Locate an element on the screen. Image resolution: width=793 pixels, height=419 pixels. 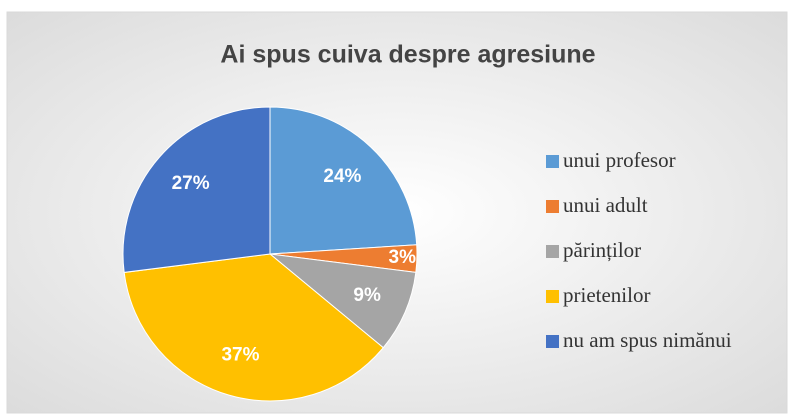
data-label: 27% is located at coordinates (191, 183).